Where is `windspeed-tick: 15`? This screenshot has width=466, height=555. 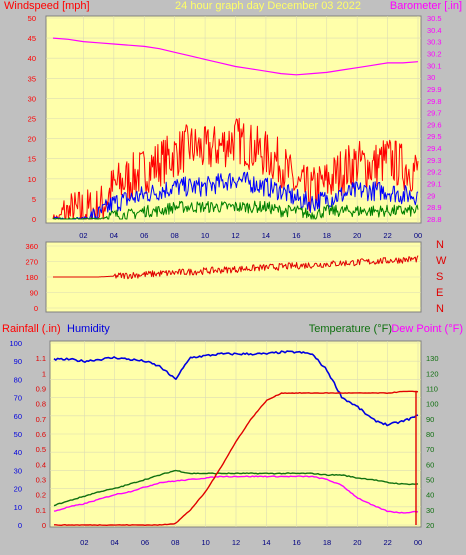 windspeed-tick: 15 is located at coordinates (32, 159).